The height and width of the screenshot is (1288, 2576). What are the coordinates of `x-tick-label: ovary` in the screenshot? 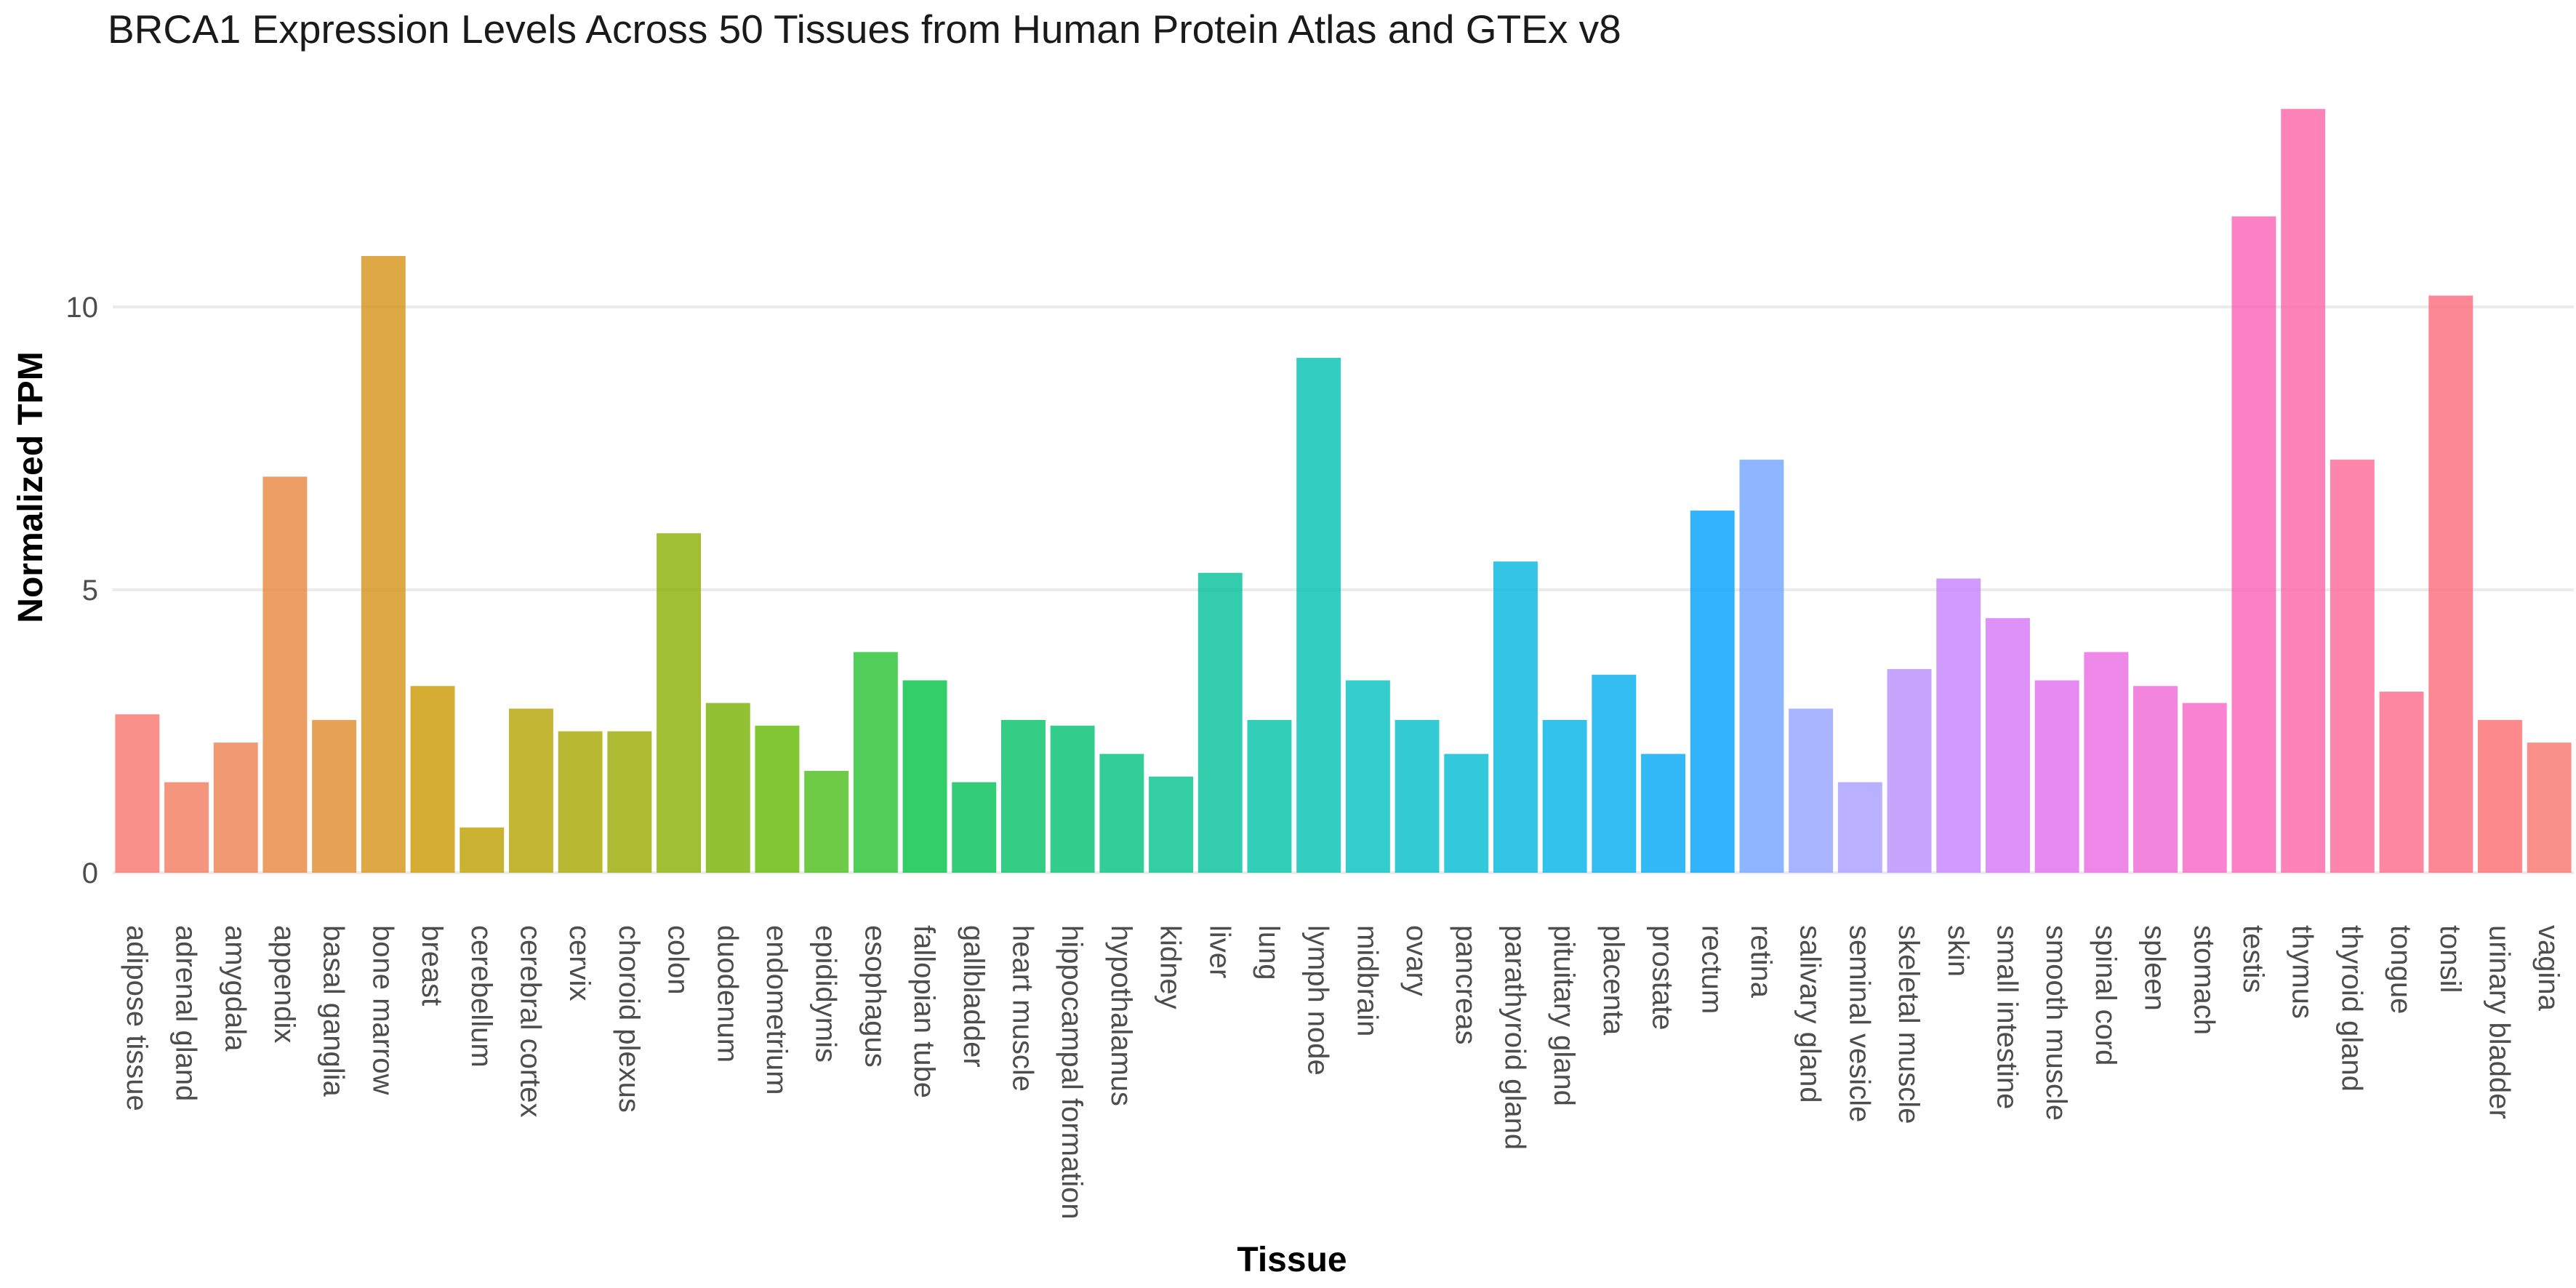 It's located at (1416, 960).